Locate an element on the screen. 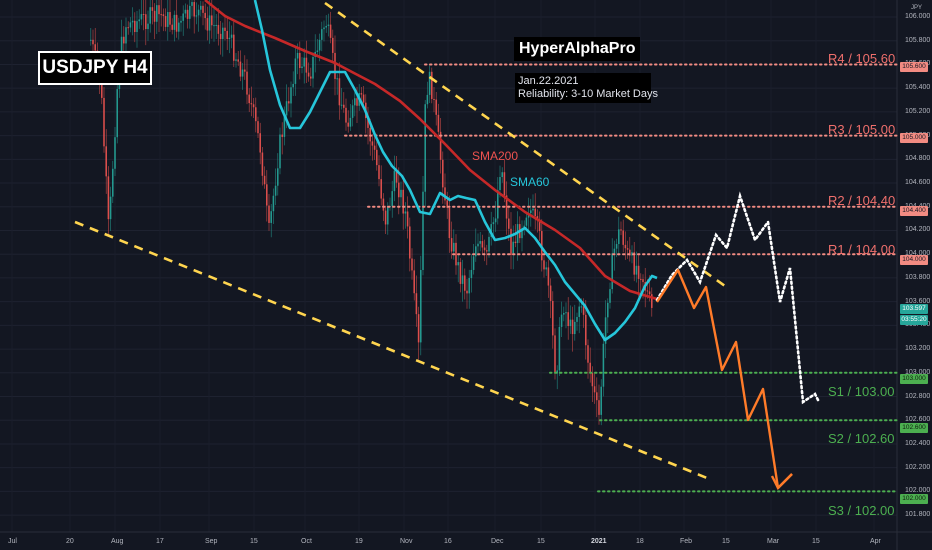 The width and height of the screenshot is (932, 550). y-tick-label: 102.600 is located at coordinates (918, 420).